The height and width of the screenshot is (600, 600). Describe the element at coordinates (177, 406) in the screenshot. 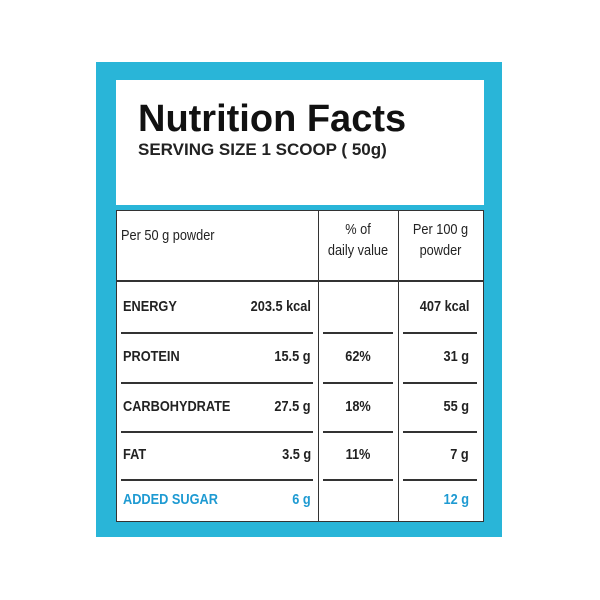

I see `nutrient-name: CARBOHYDRATE` at that location.